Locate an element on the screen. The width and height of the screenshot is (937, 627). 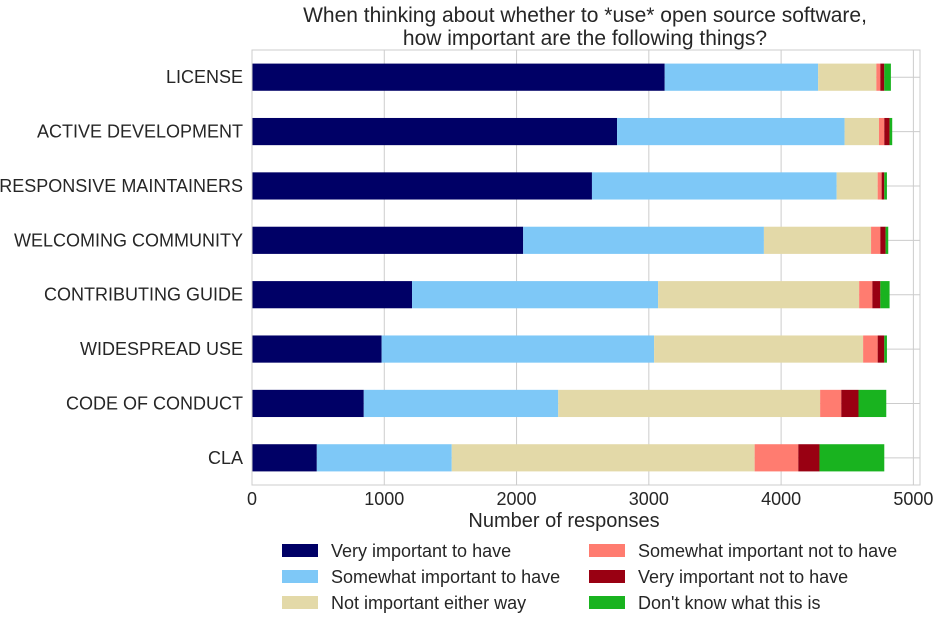
y-tick-label: LICENSE is located at coordinates (204, 77).